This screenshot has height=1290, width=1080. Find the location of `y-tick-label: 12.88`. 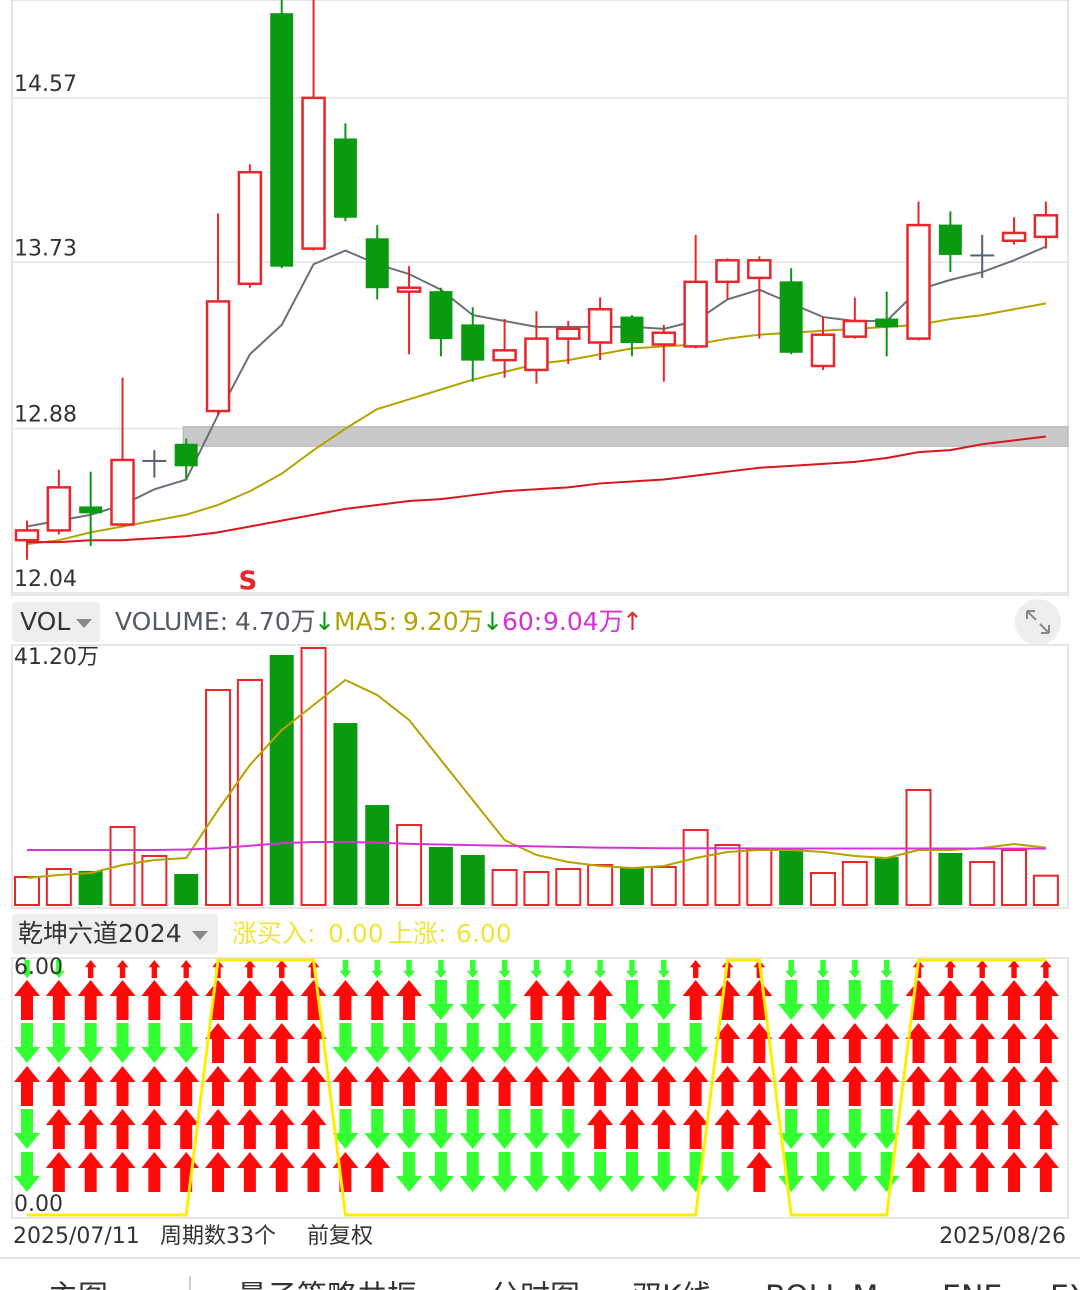

y-tick-label: 12.88 is located at coordinates (45, 415).